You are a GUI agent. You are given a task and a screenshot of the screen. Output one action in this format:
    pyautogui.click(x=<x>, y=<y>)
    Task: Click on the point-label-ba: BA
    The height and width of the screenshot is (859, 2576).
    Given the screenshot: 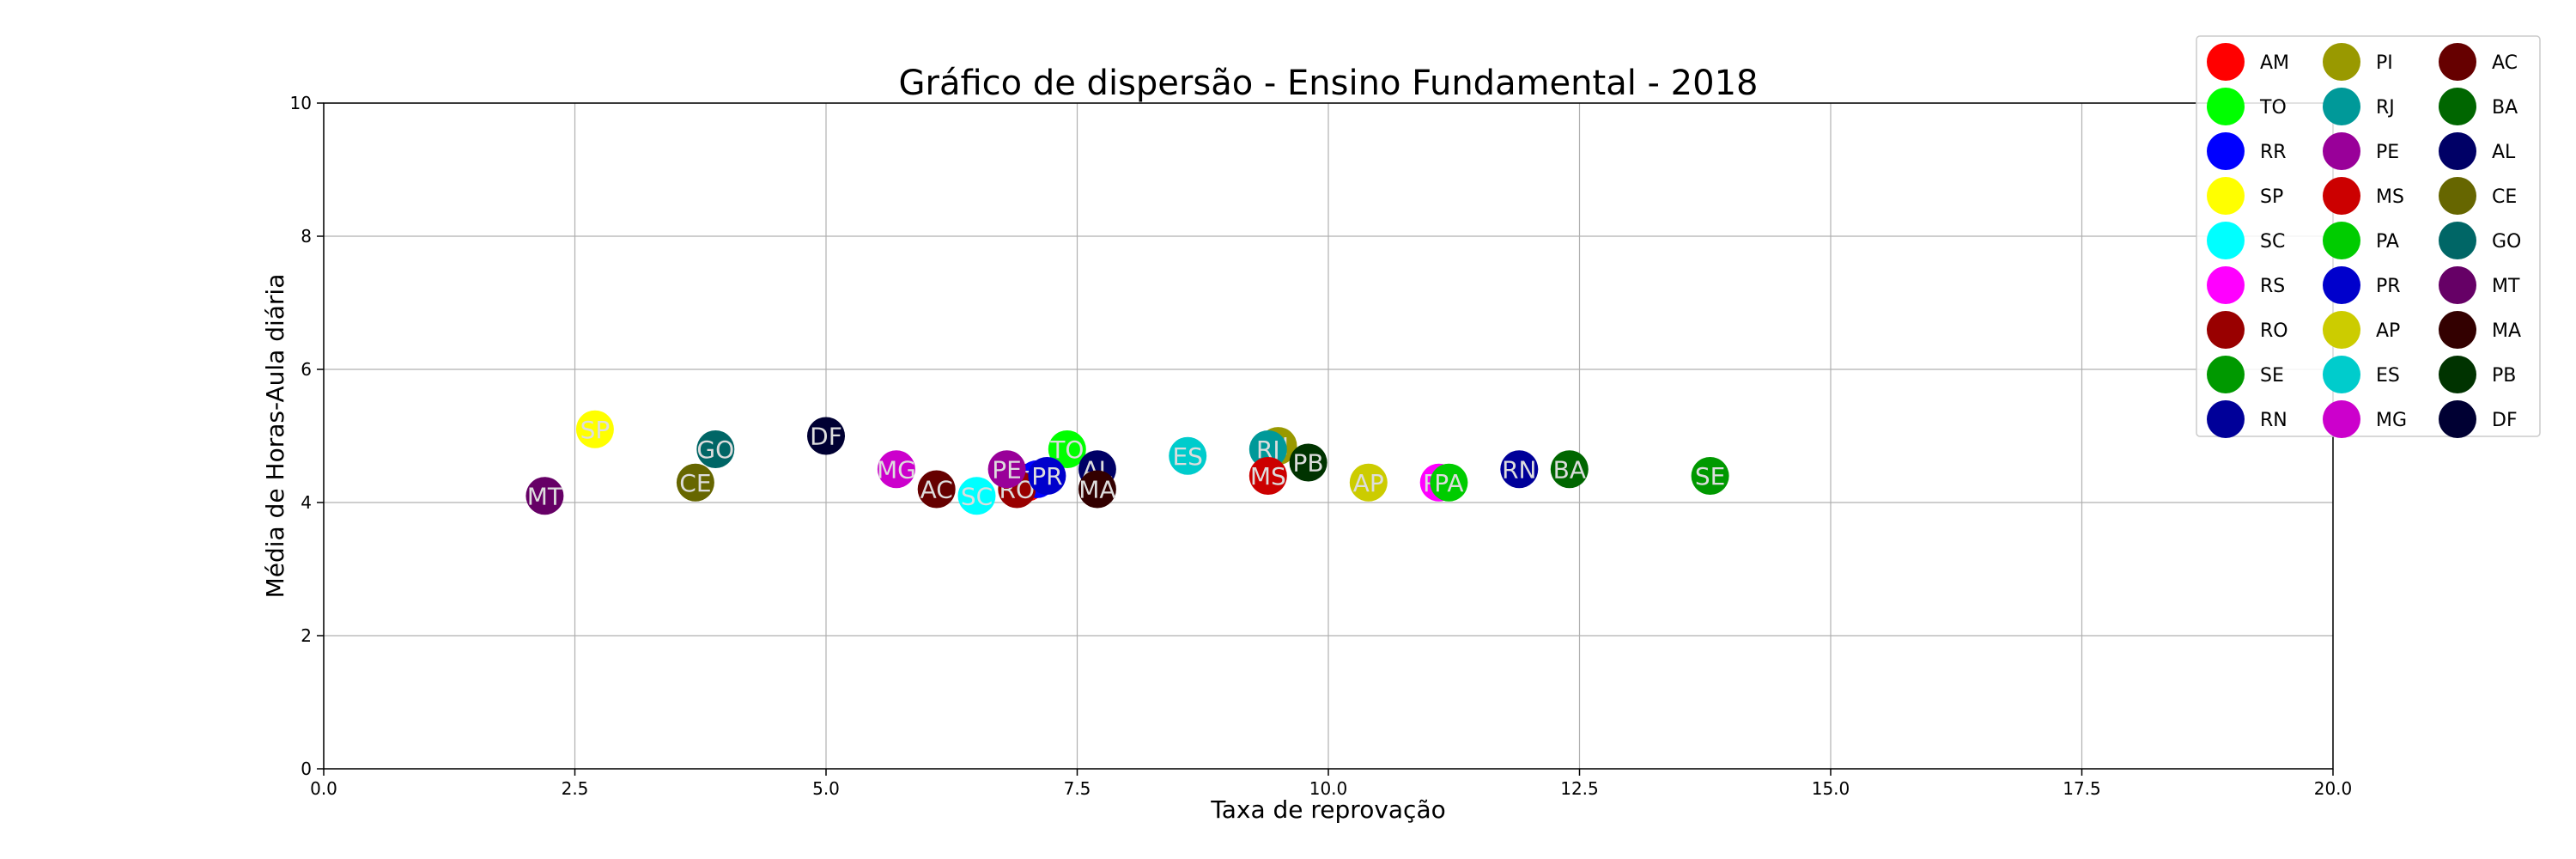 What is the action you would take?
    pyautogui.click(x=1569, y=470)
    